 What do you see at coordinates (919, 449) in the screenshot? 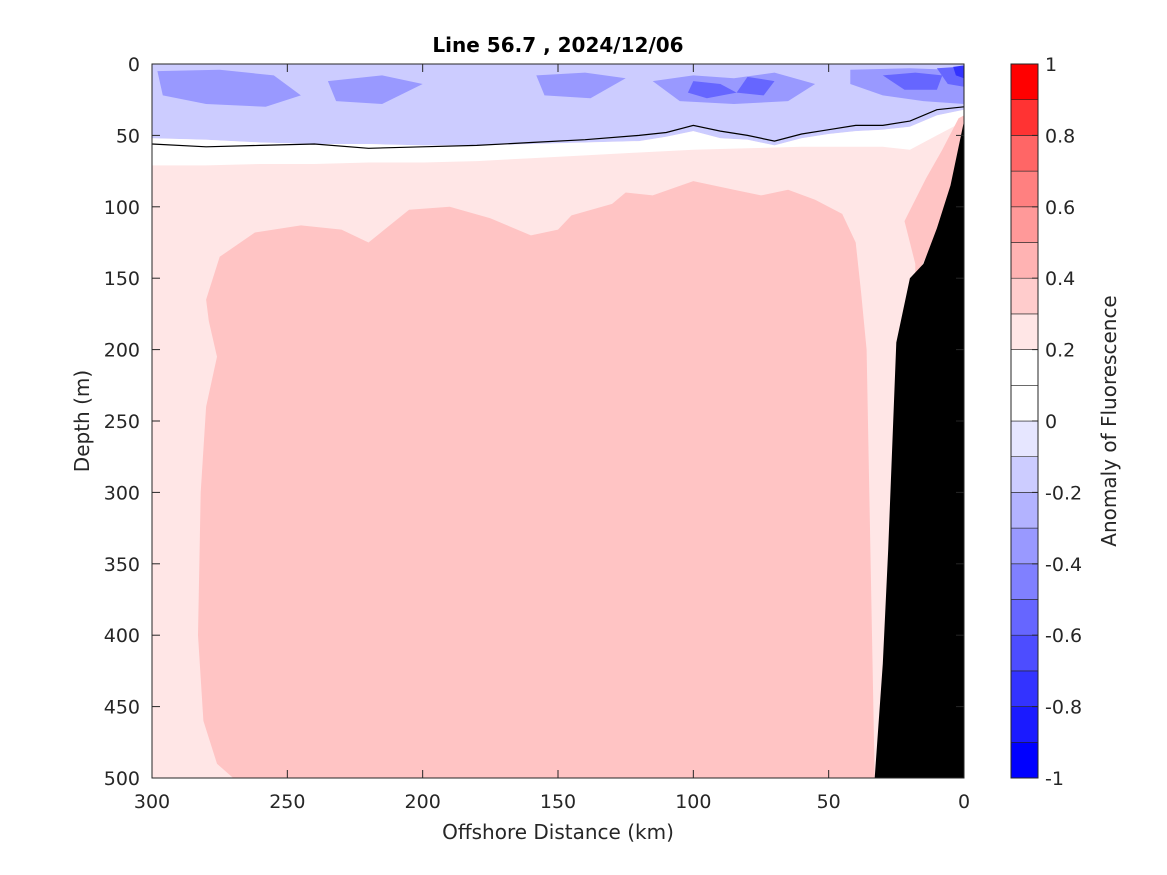
I see `seafloor` at bounding box center [919, 449].